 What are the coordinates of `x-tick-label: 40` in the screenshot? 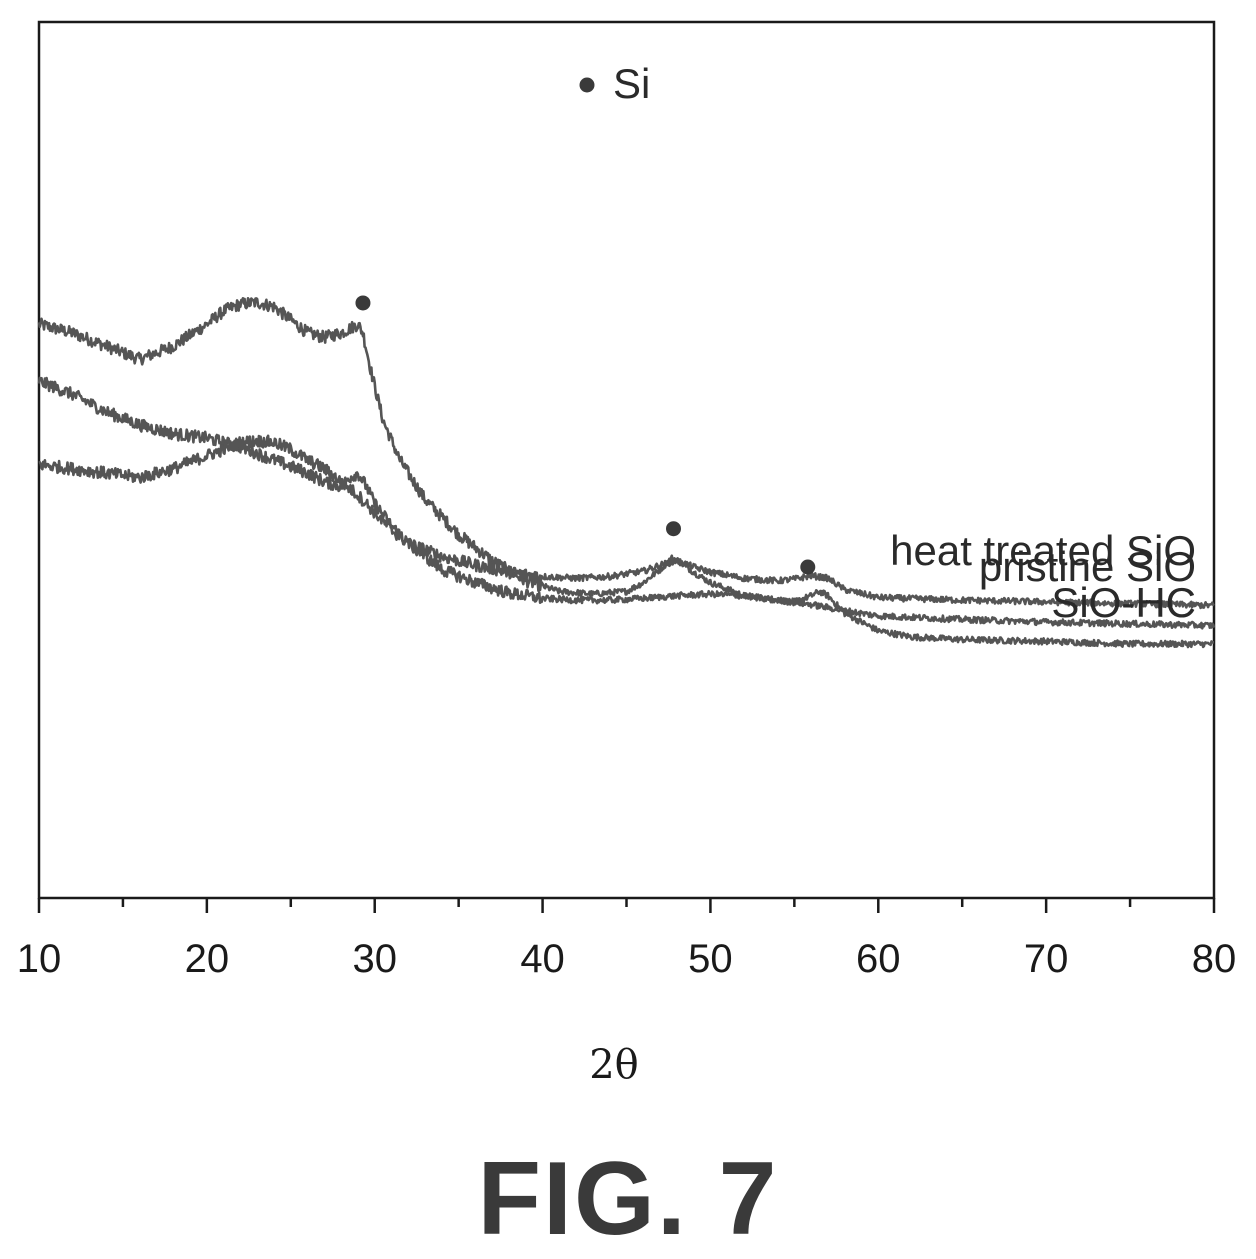 It's located at (542, 959).